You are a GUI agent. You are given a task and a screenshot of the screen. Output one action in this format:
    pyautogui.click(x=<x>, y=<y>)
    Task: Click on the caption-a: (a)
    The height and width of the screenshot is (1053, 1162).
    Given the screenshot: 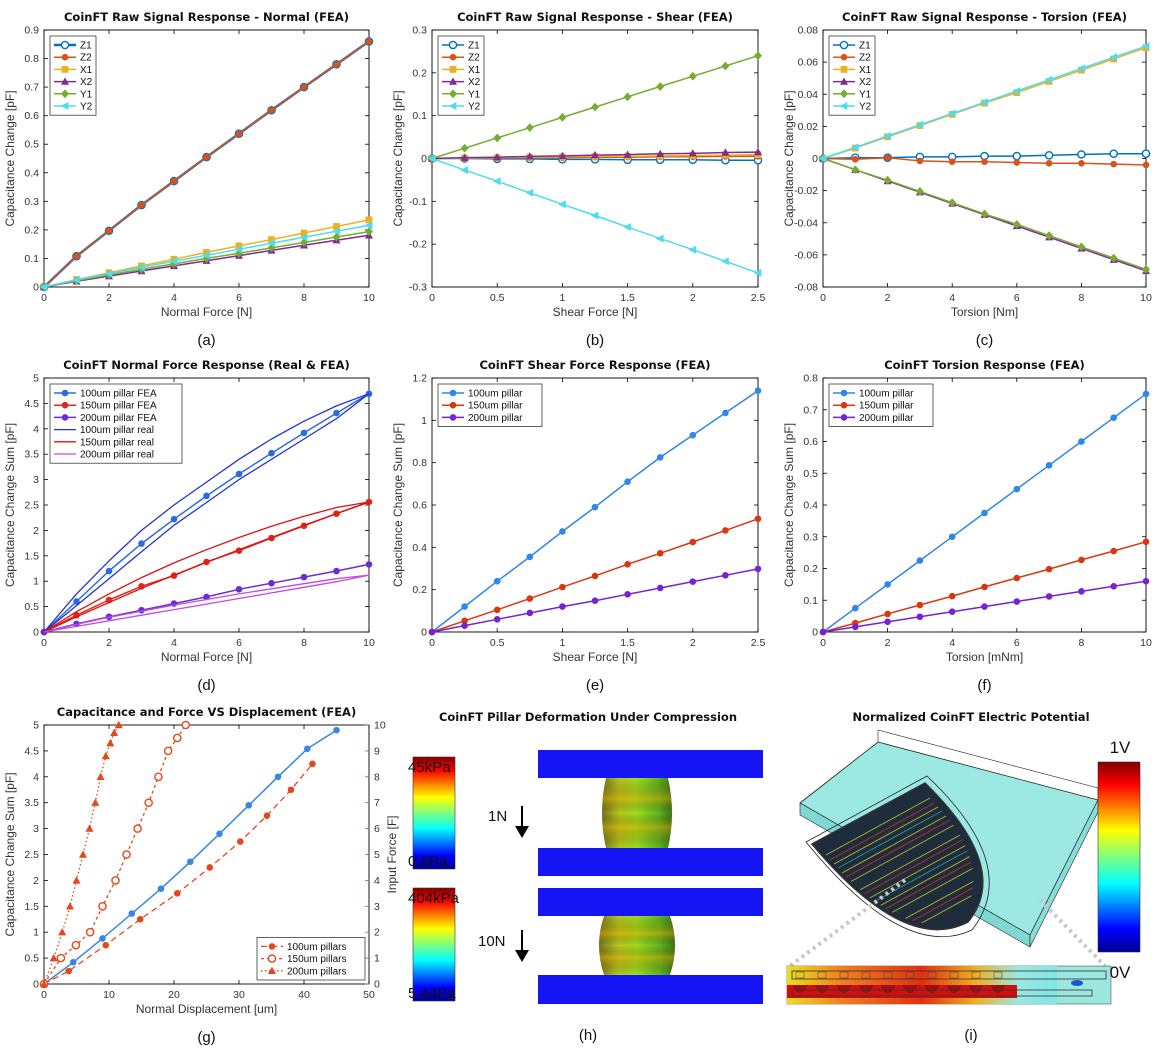 What is the action you would take?
    pyautogui.click(x=206, y=340)
    